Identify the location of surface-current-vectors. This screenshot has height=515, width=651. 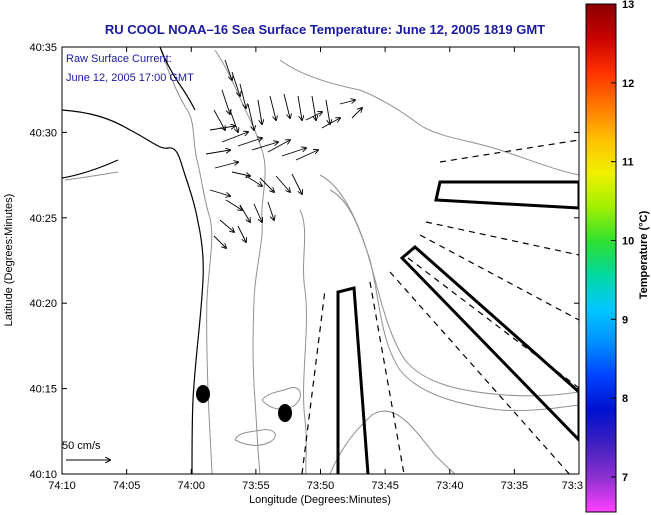
(283, 153).